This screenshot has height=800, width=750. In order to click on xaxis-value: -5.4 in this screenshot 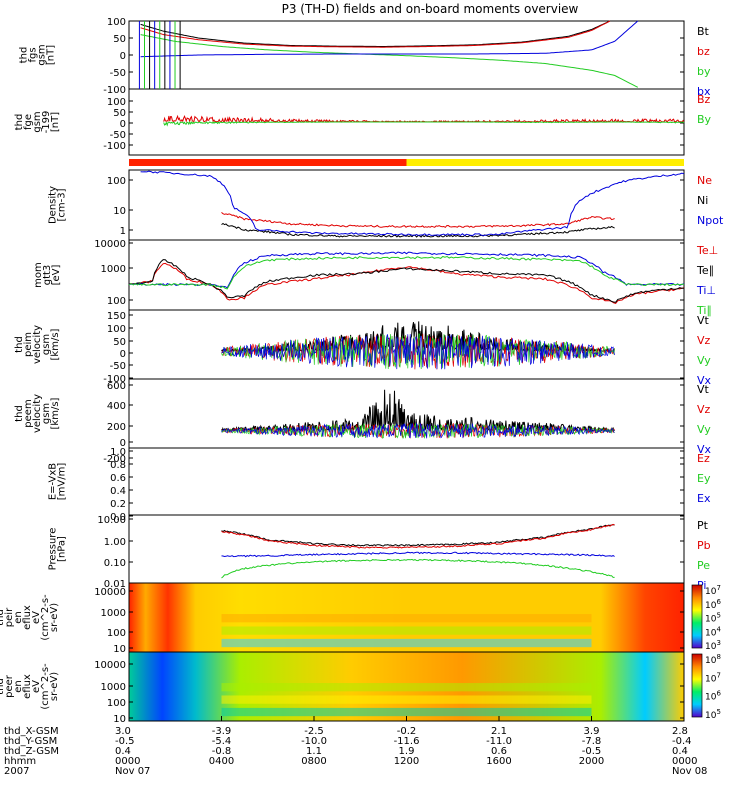, I will do `click(222, 741)`.